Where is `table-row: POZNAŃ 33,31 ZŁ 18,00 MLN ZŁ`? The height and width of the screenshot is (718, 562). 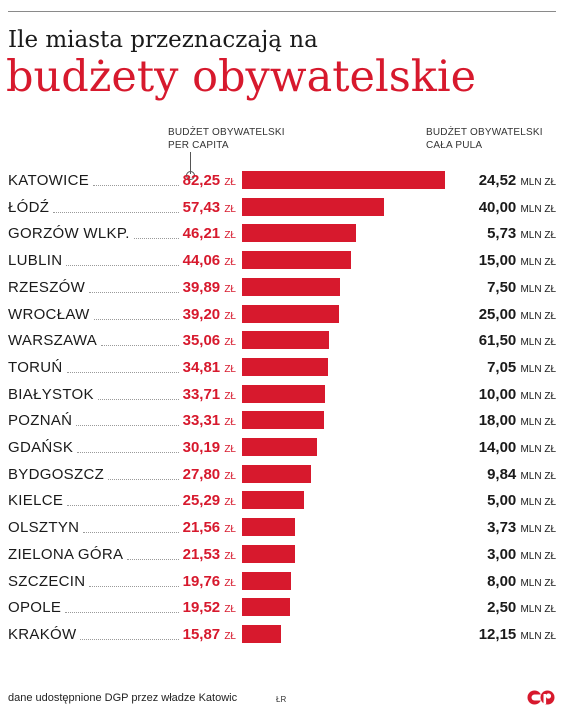 table-row: POZNAŃ 33,31 ZŁ 18,00 MLN ZŁ is located at coordinates (281, 422).